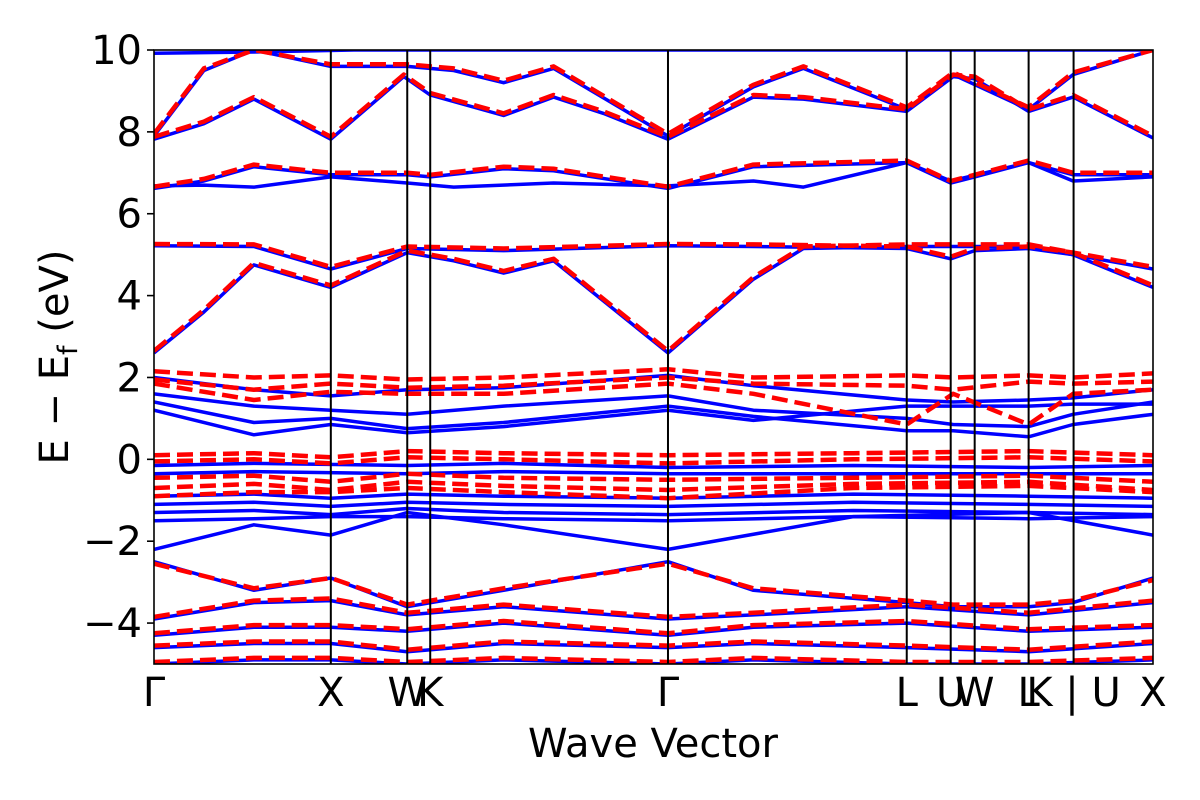 This screenshot has width=1200, height=800. What do you see at coordinates (950, 693) in the screenshot?
I see `x-tick-label: U` at bounding box center [950, 693].